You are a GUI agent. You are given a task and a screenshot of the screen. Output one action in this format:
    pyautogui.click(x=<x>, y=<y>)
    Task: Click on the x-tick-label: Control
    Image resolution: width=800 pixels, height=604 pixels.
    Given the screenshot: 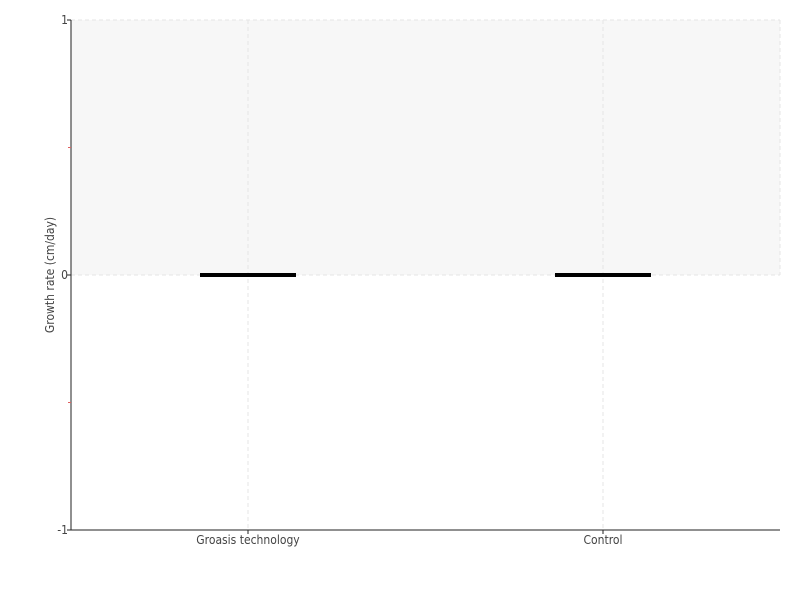 What is the action you would take?
    pyautogui.click(x=603, y=540)
    